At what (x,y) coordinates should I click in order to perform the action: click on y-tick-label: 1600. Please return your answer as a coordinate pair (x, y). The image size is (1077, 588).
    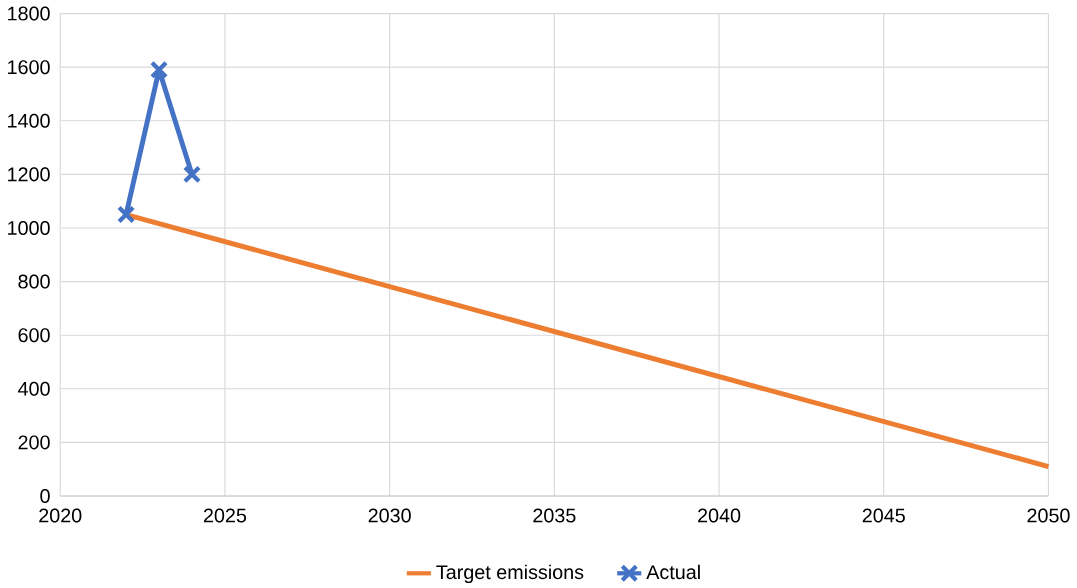
    Looking at the image, I should click on (29, 67).